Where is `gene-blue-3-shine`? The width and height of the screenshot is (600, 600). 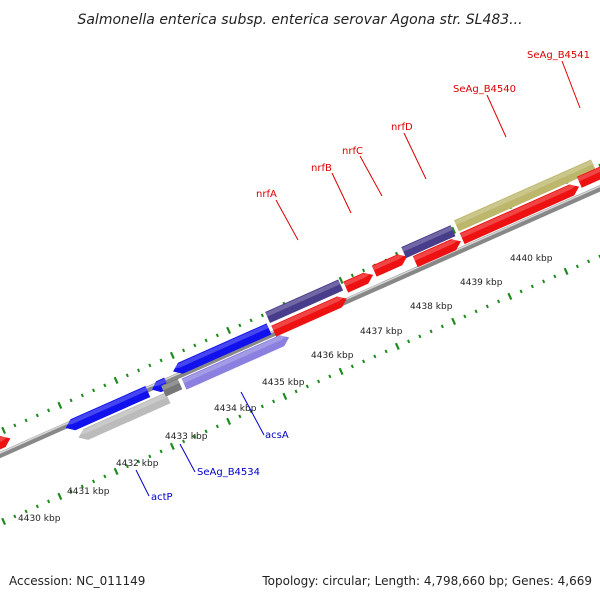 gene-blue-3-shine is located at coordinates (220, 346).